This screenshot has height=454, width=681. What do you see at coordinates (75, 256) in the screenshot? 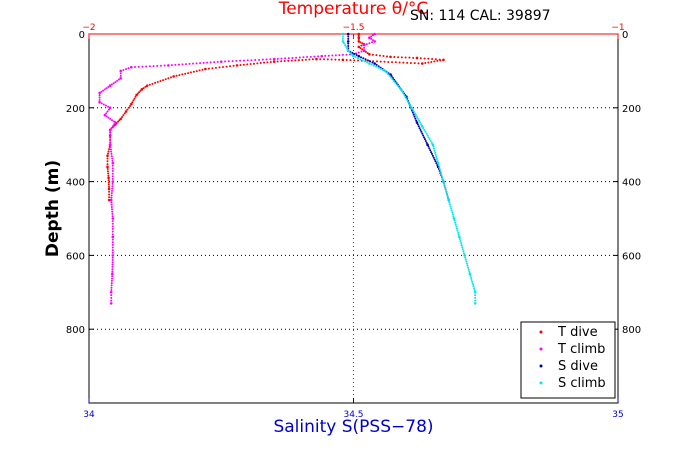
I see `y-tick-label-left: 600` at bounding box center [75, 256].